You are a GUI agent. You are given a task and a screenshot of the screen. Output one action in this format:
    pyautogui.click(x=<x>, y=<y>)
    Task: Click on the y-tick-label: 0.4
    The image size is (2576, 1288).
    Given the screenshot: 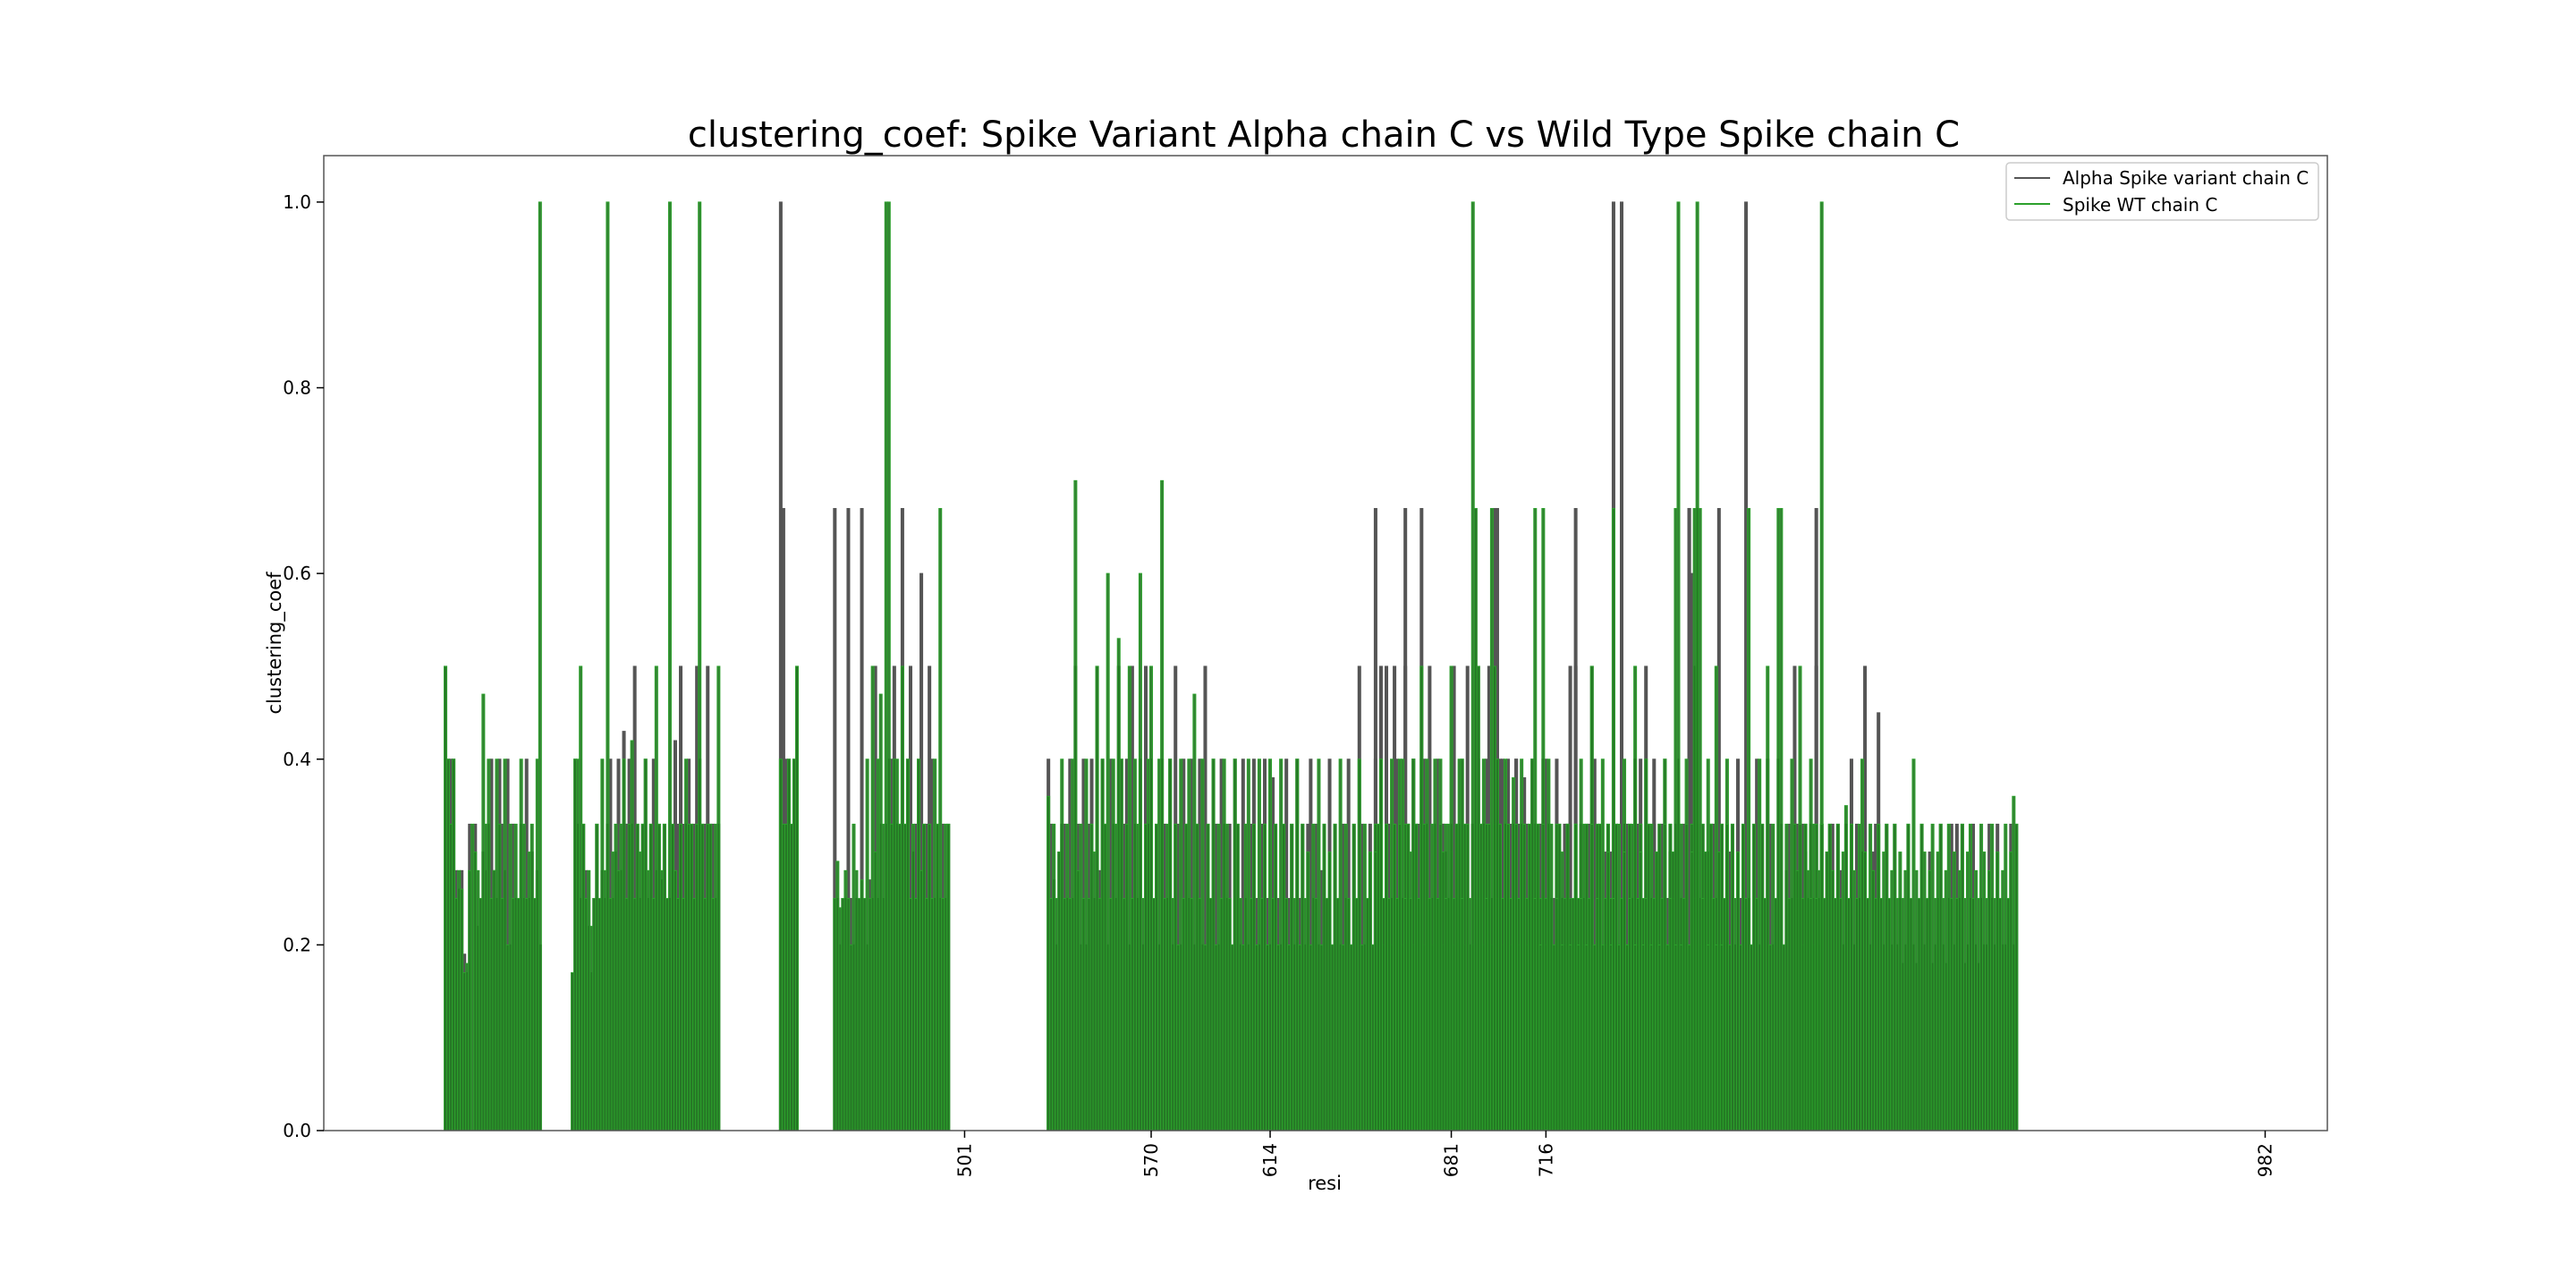 What is the action you would take?
    pyautogui.click(x=297, y=759)
    